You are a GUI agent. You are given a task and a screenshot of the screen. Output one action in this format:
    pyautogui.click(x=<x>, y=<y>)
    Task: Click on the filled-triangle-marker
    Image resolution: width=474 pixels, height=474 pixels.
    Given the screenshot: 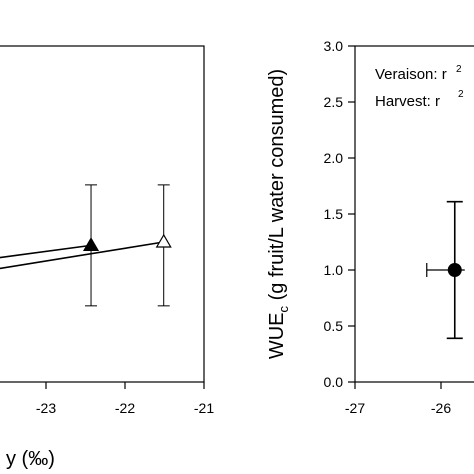 What is the action you would take?
    pyautogui.click(x=91, y=244)
    